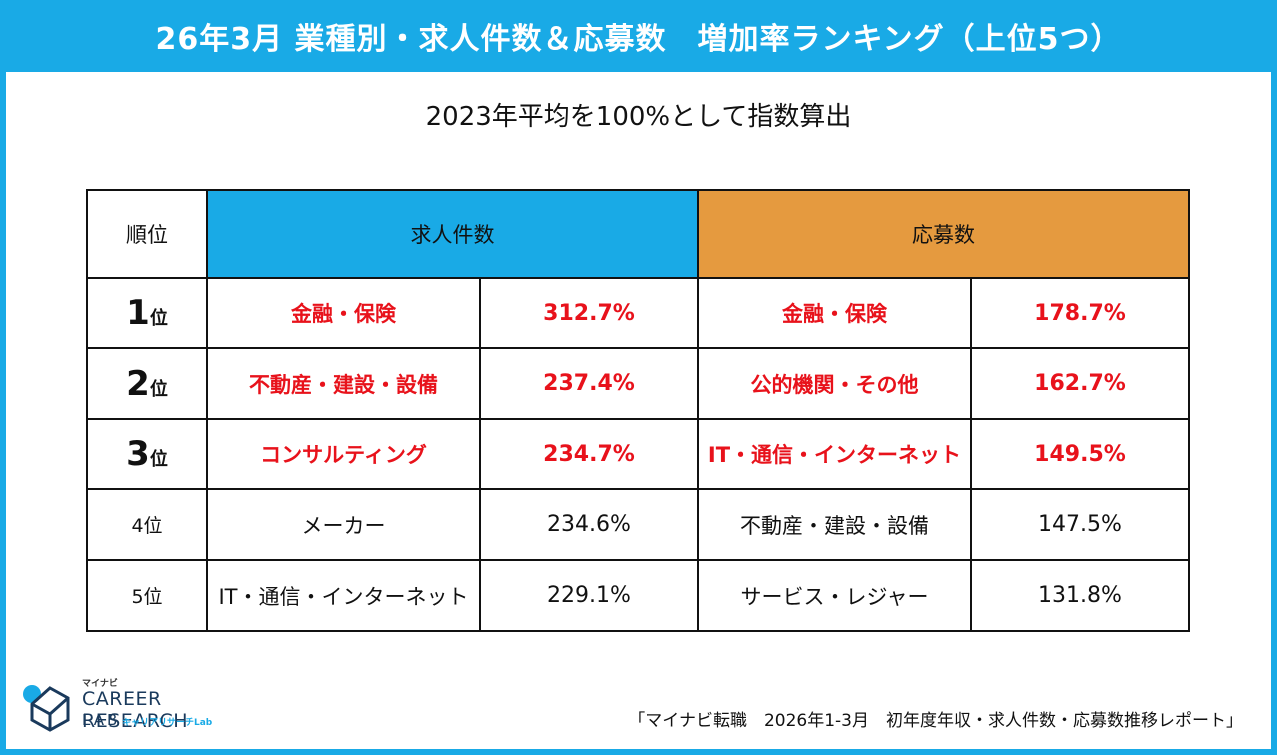 Image resolution: width=1277 pixels, height=755 pixels. Describe the element at coordinates (943, 234) in the screenshot. I see `header-applications: 応募数` at that location.